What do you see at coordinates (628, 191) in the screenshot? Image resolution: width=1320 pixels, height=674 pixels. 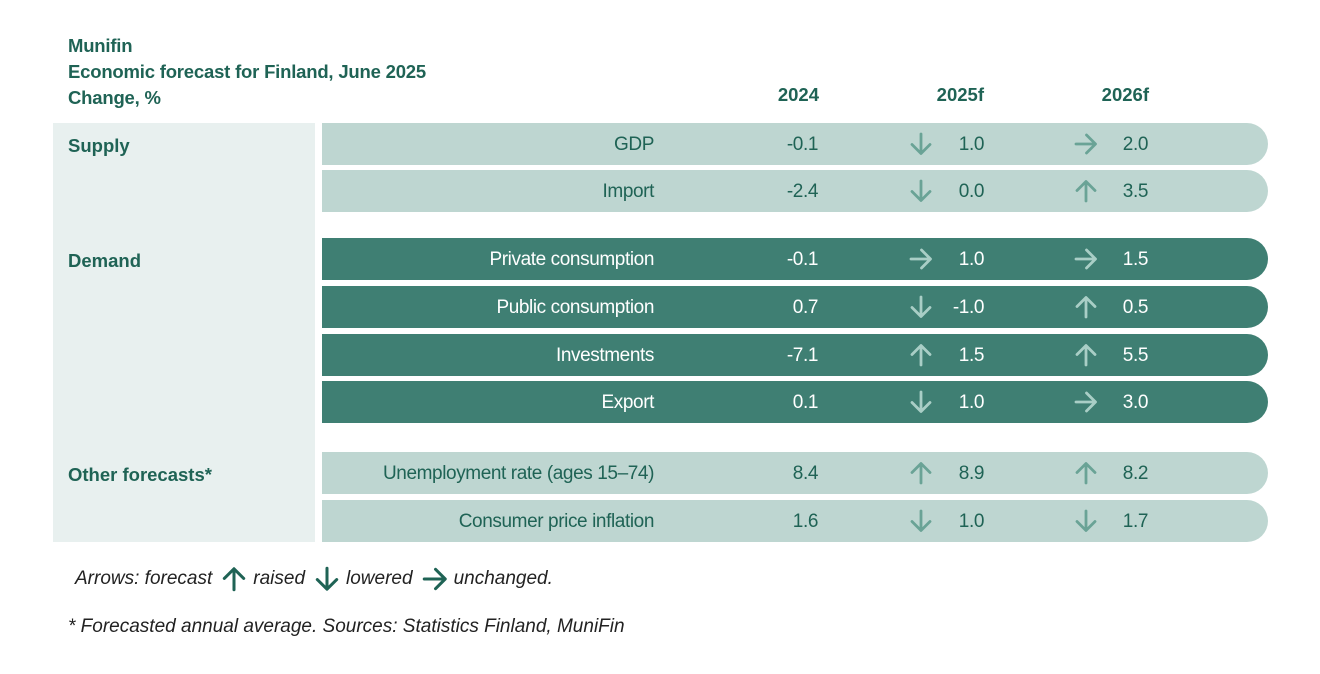 I see `row-label: Import` at bounding box center [628, 191].